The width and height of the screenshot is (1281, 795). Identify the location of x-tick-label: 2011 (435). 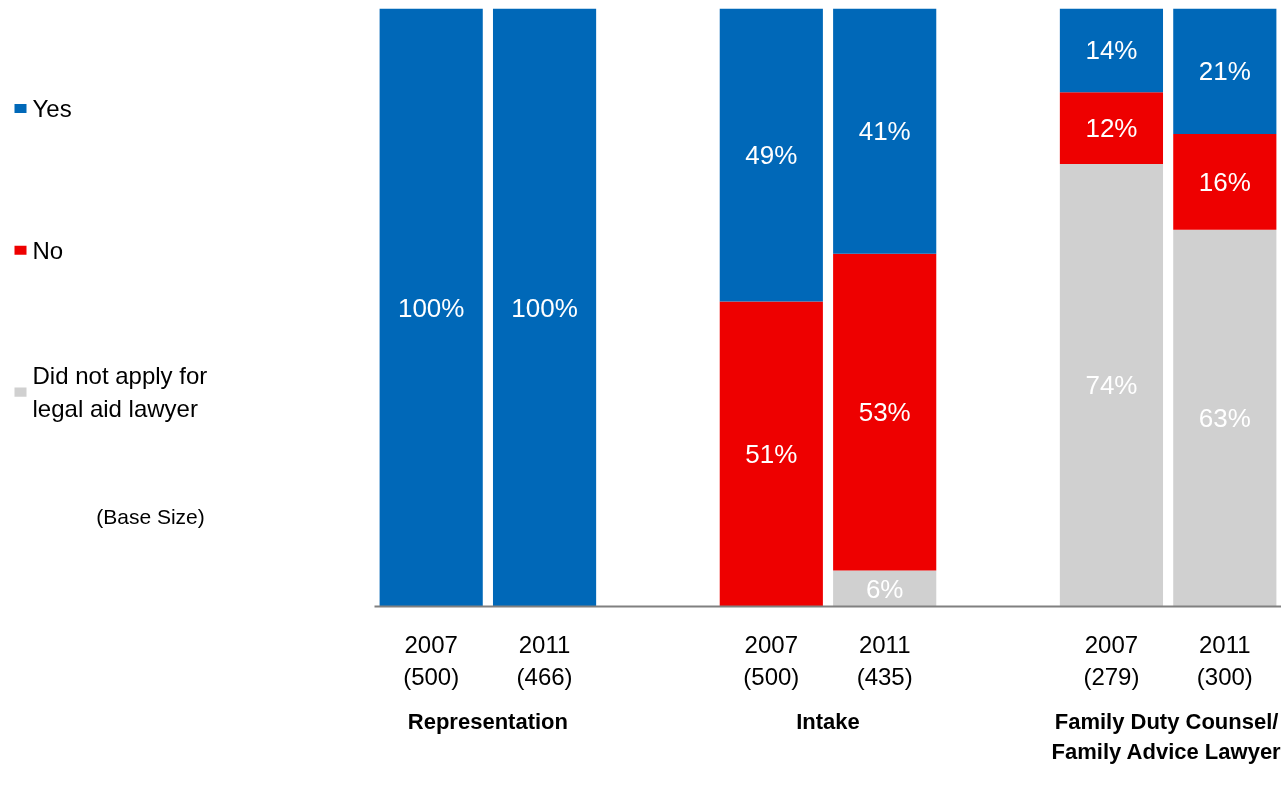
(884, 660).